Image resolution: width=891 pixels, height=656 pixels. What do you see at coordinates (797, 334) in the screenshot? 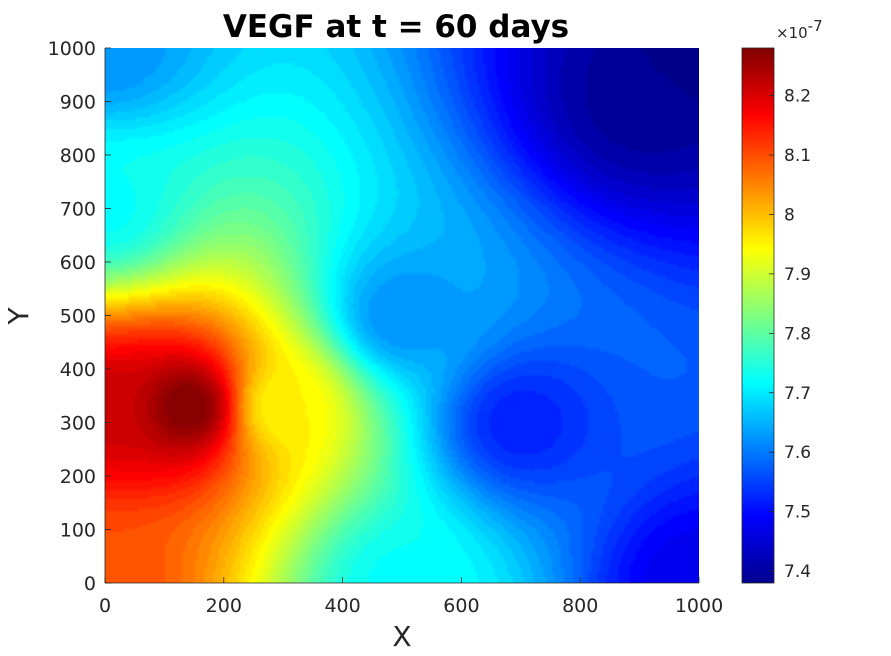
I see `colorbar-tick-label: 7.8` at bounding box center [797, 334].